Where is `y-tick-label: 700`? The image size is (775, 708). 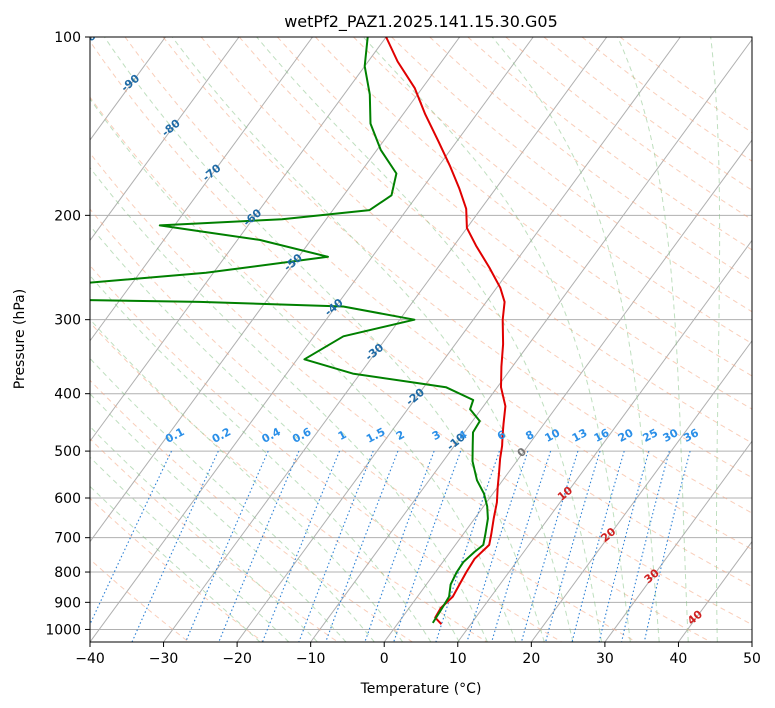
y-tick-label: 700 is located at coordinates (67, 539).